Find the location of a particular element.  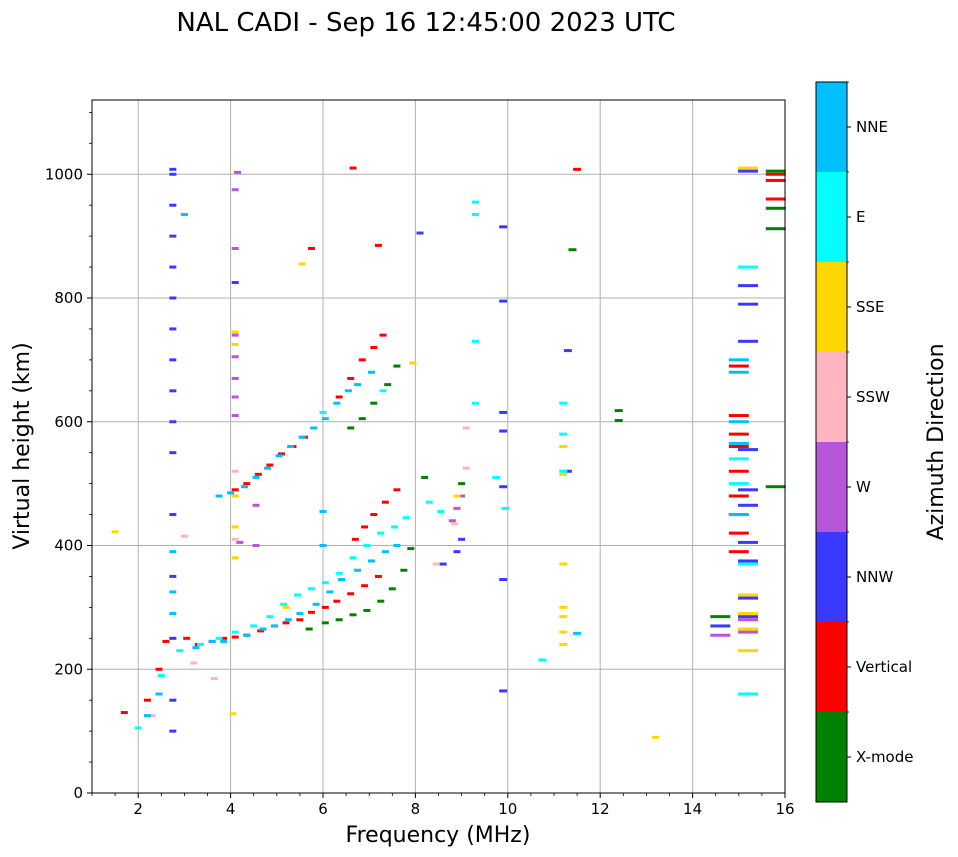

y-tick-label: 600 is located at coordinates (68, 422).